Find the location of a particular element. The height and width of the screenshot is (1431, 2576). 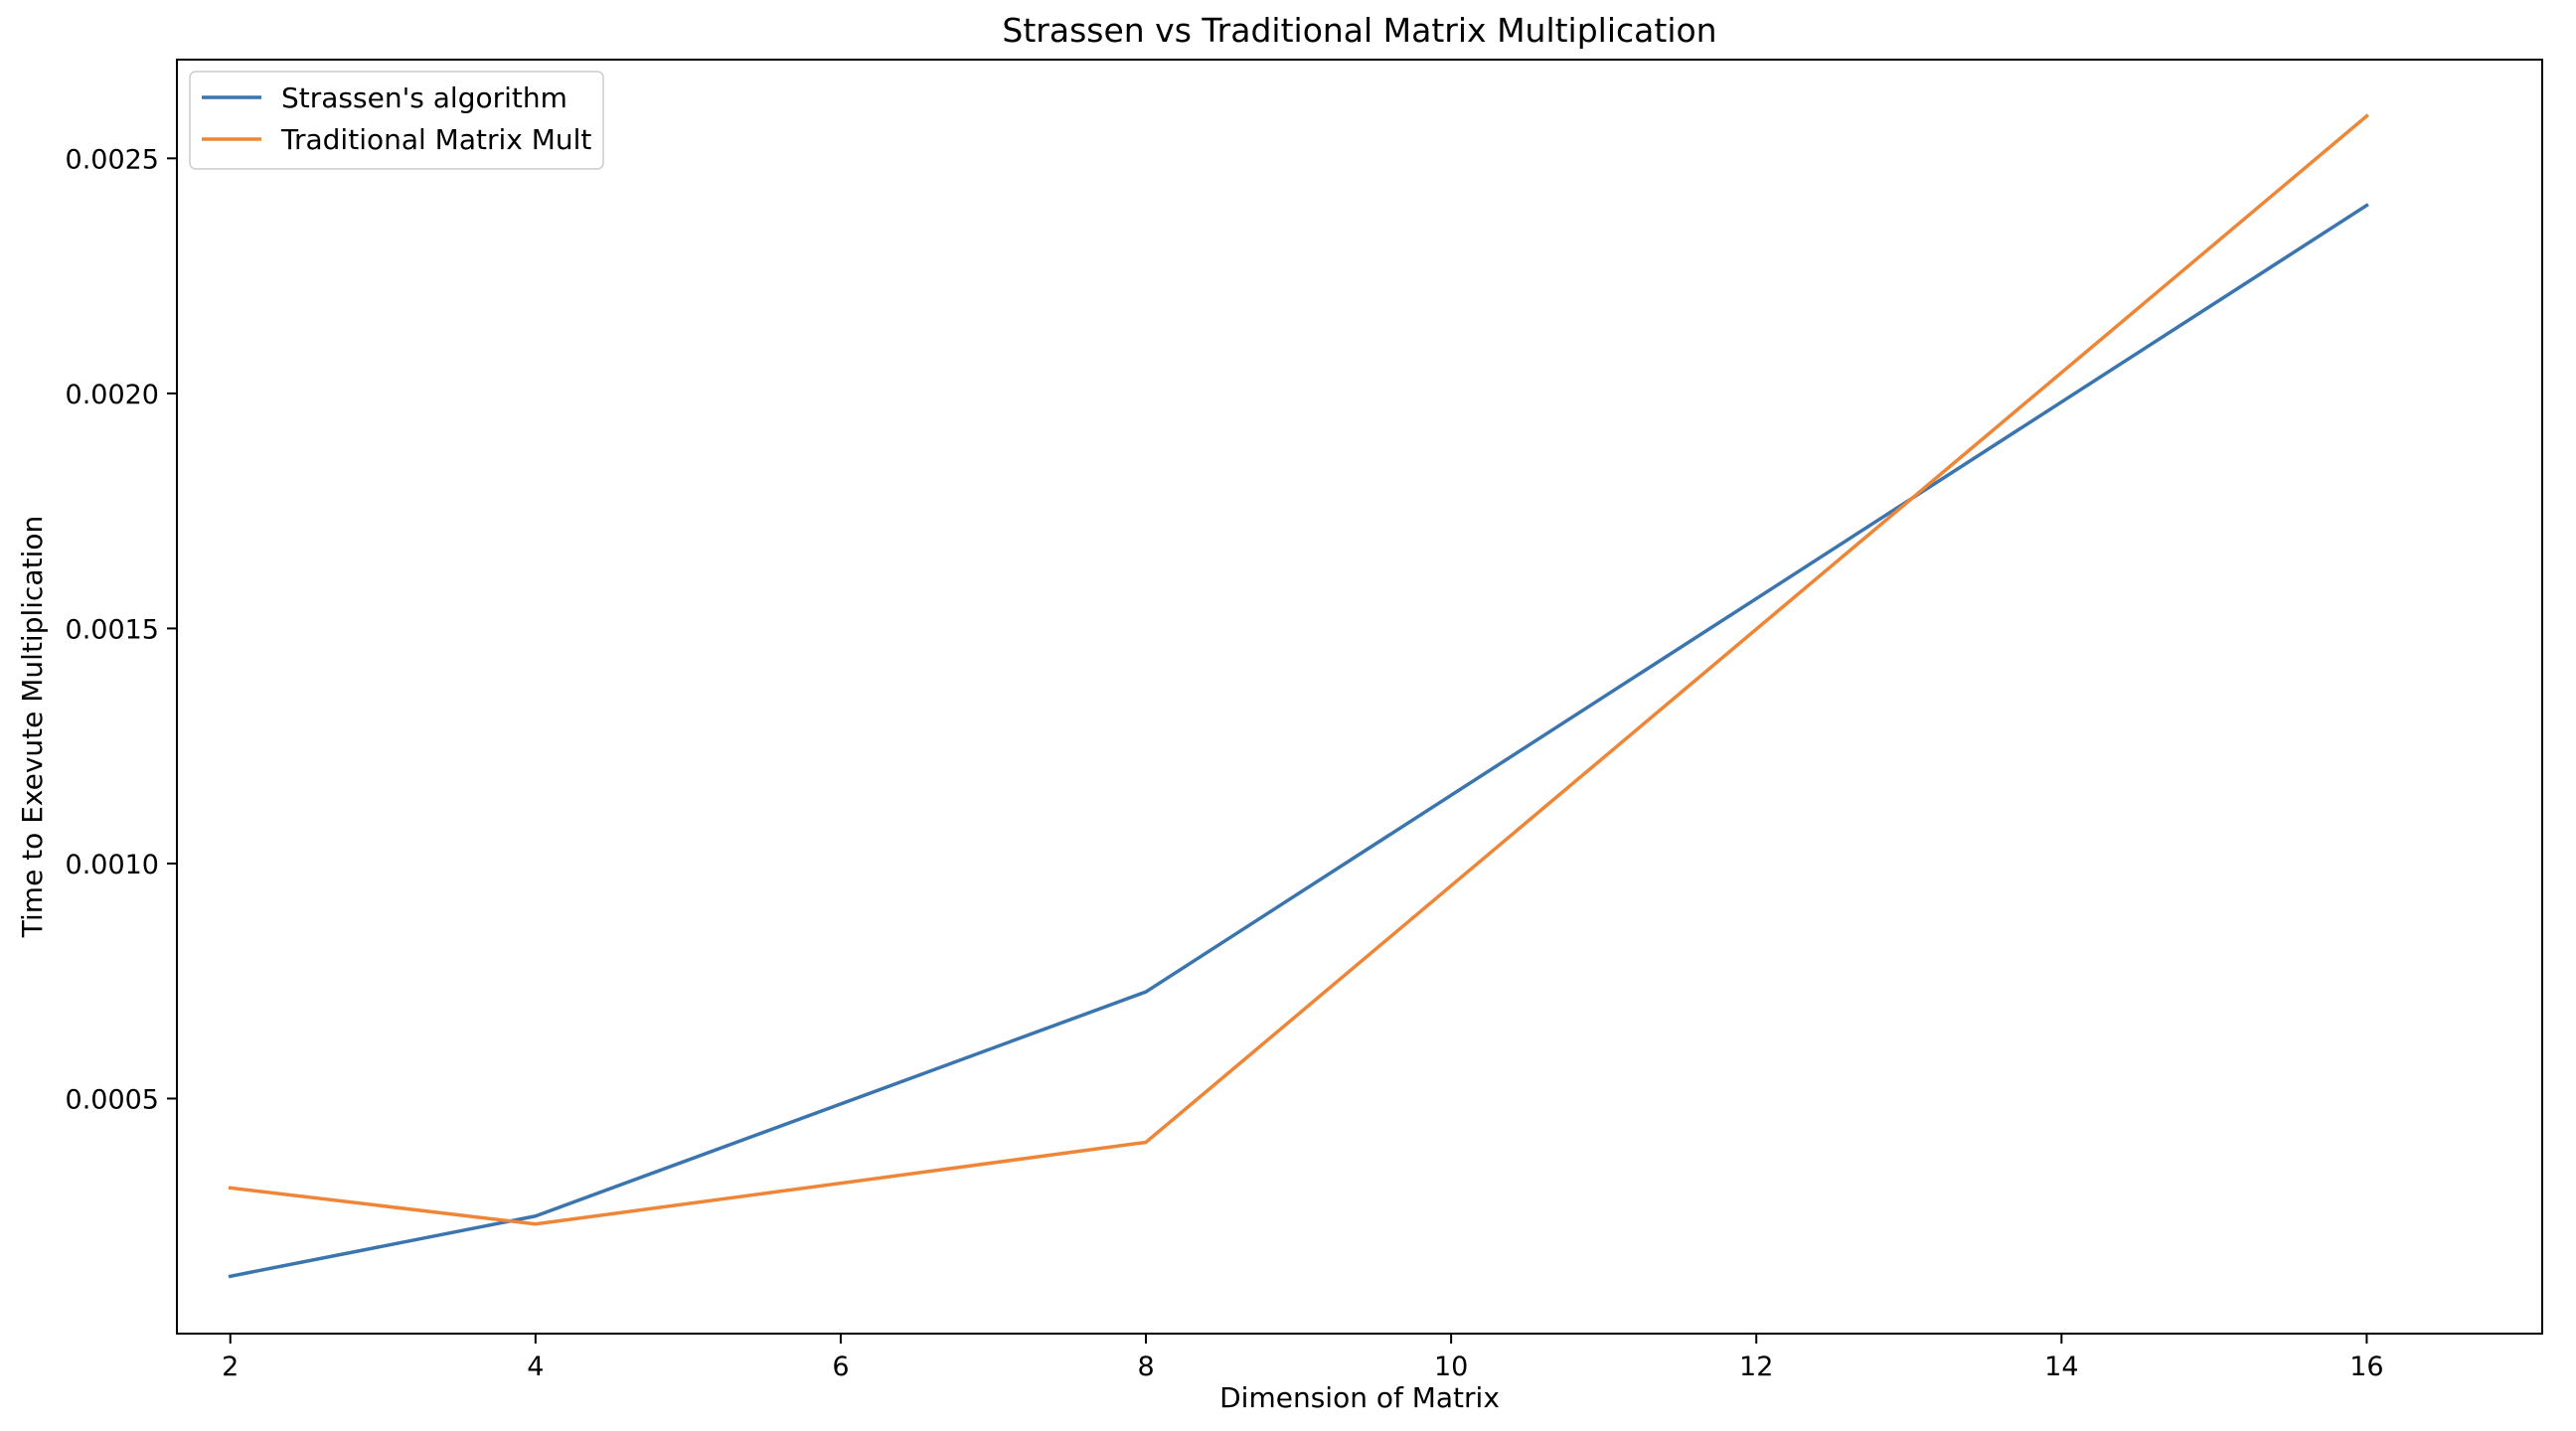

y-axis-label: Time to Exevute Multiplication is located at coordinates (32, 727).